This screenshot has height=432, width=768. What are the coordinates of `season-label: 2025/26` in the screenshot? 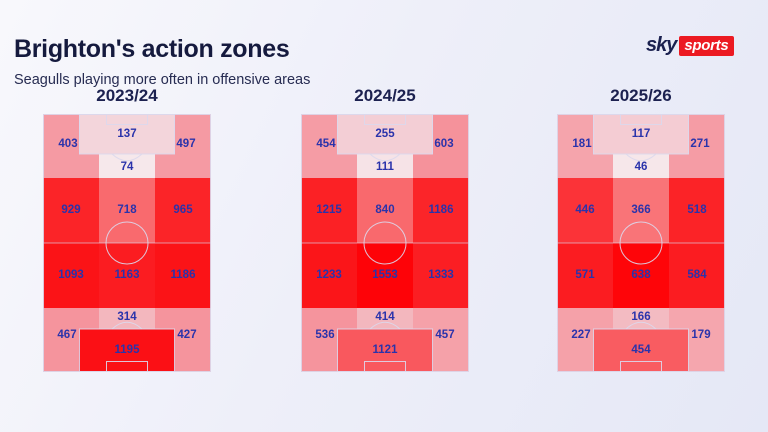 It's located at (641, 95).